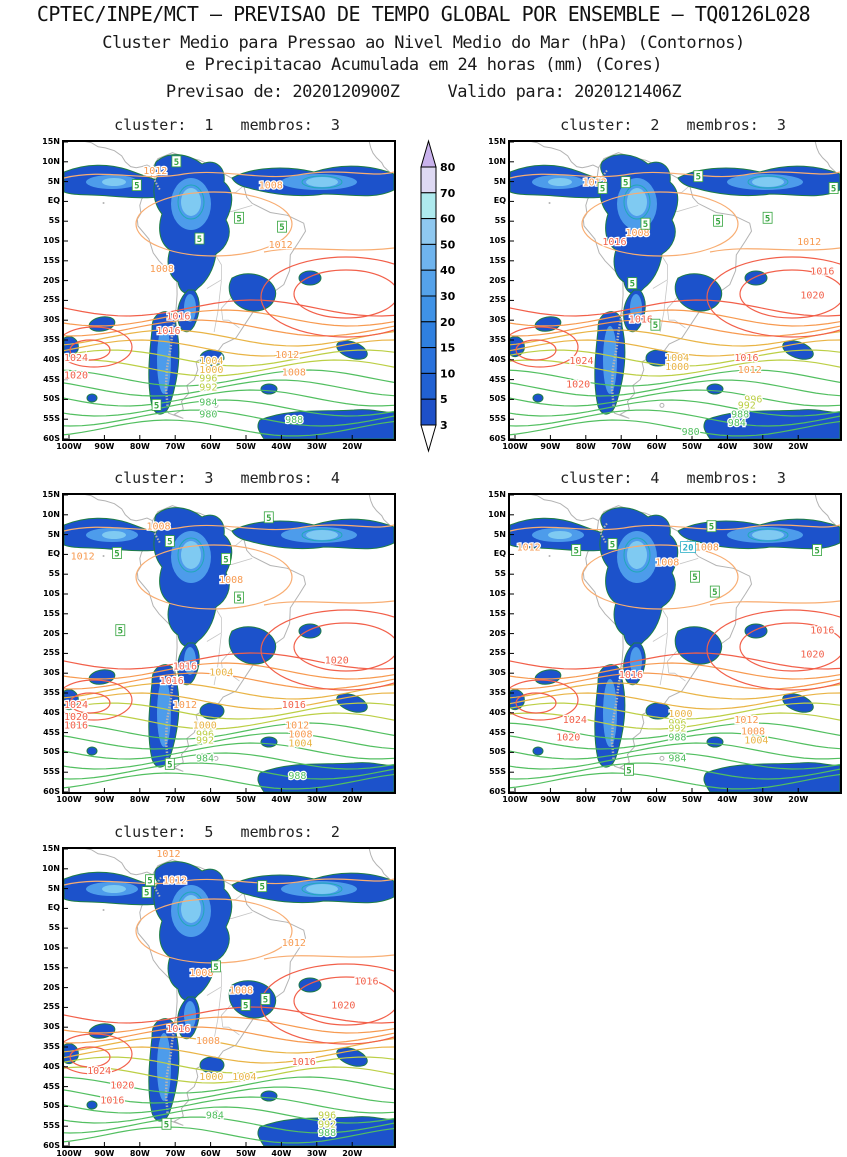  Describe the element at coordinates (205, 735) in the screenshot. I see `pressure-contour-label: 996` at that location.